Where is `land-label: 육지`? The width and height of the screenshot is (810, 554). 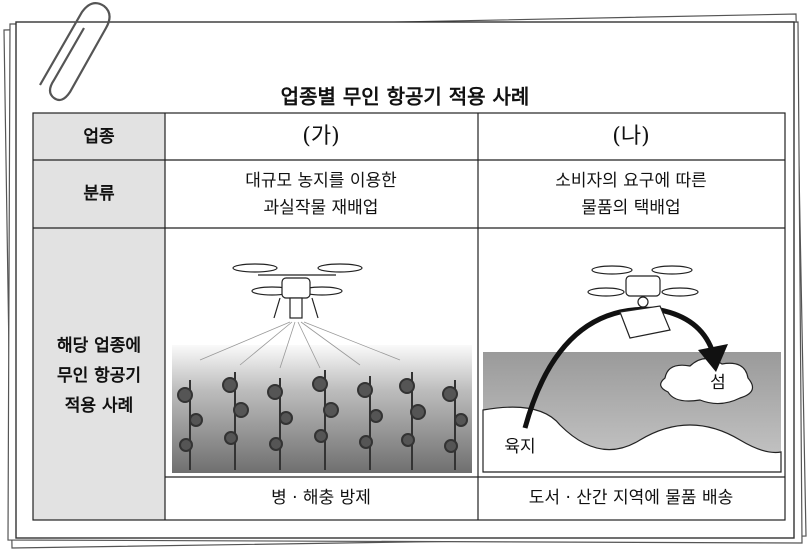 land-label: 육지 is located at coordinates (519, 447).